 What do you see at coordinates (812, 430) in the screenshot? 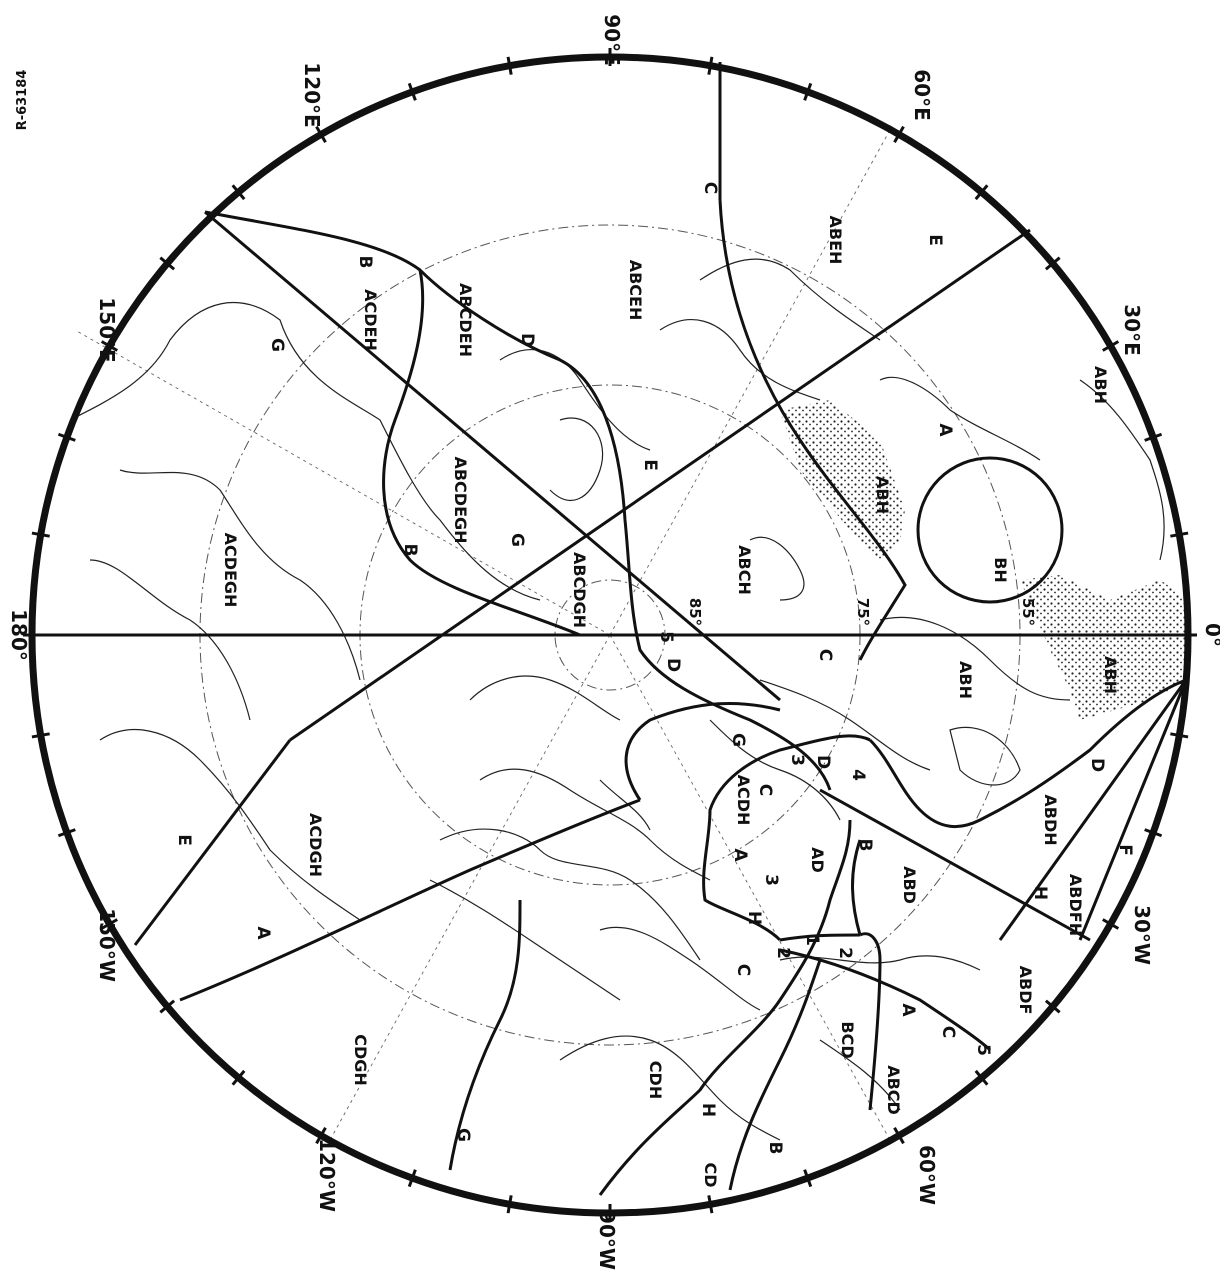
I see `line-c-upper` at bounding box center [812, 430].